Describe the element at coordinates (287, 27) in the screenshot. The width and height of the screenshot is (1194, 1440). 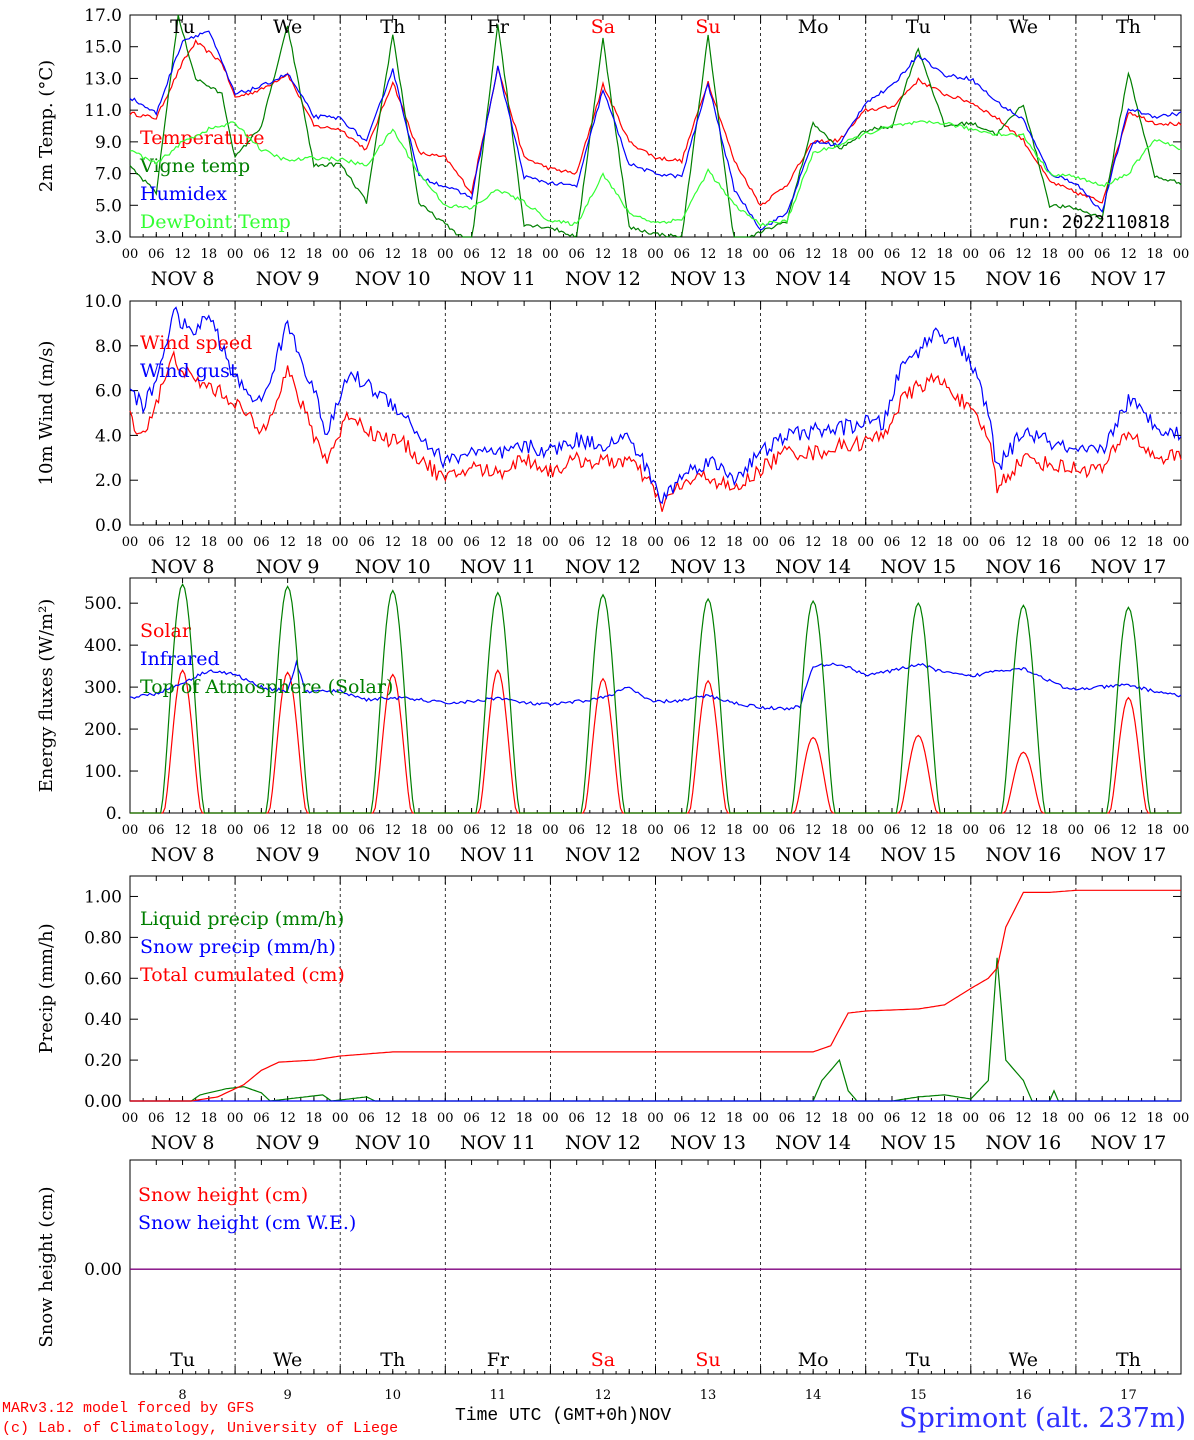
I see `weekday-label: We` at that location.